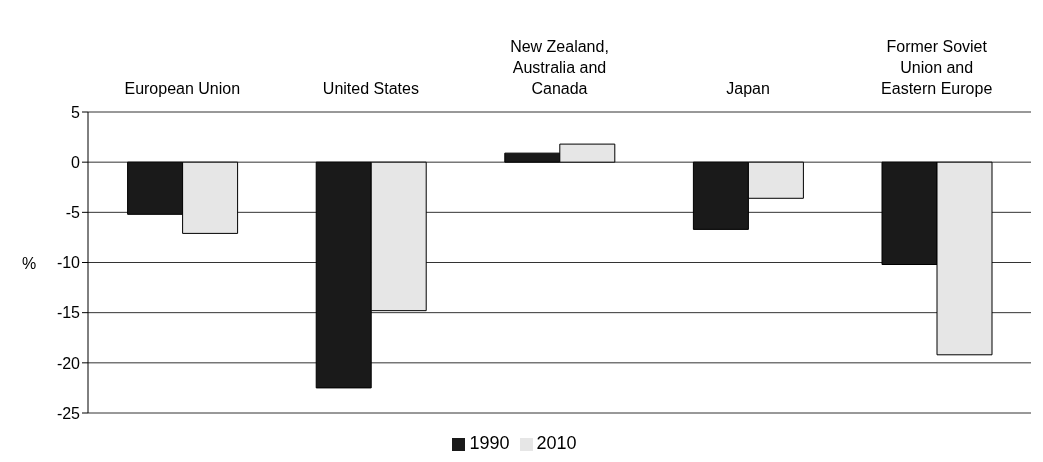  What do you see at coordinates (489, 443) in the screenshot?
I see `legend-label: 1990` at bounding box center [489, 443].